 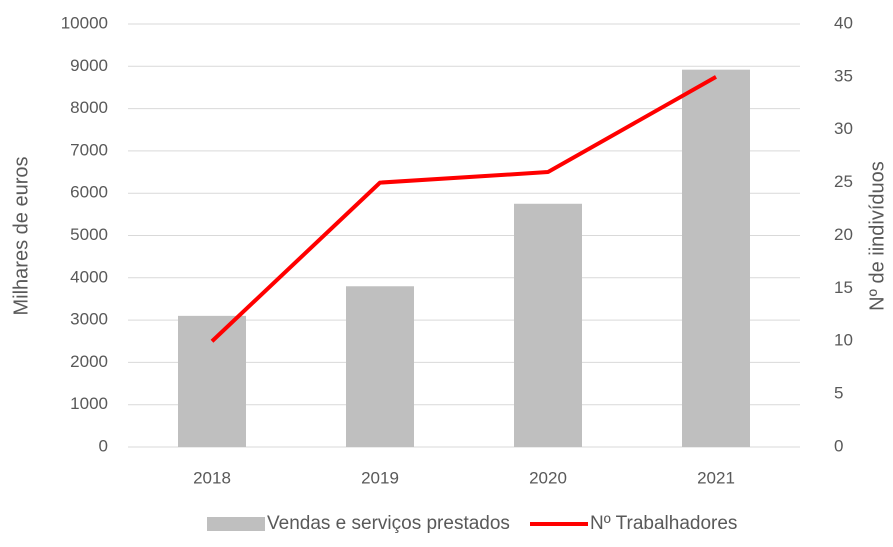 What do you see at coordinates (236, 524) in the screenshot?
I see `legend-swatch` at bounding box center [236, 524].